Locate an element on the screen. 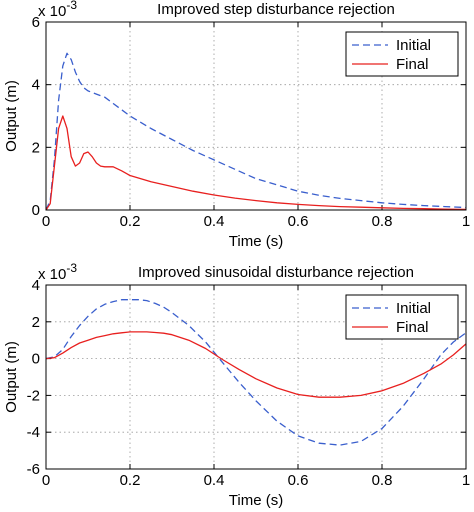 The height and width of the screenshot is (512, 474). y-tick-label: -6 is located at coordinates (33, 469).